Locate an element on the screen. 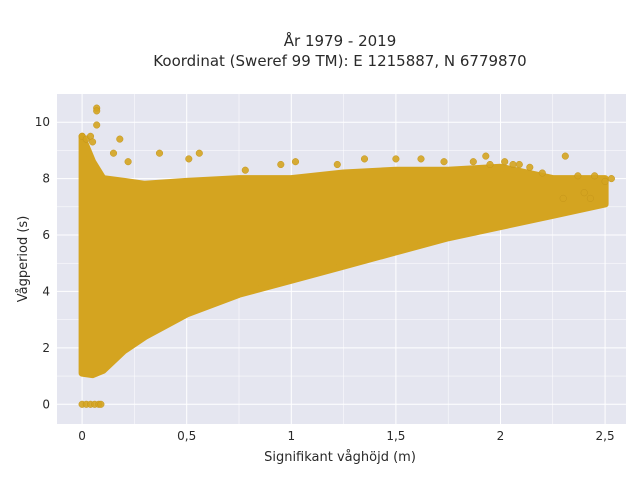 This screenshot has height=480, width=640. x-tick-label: 1,5 is located at coordinates (395, 436).